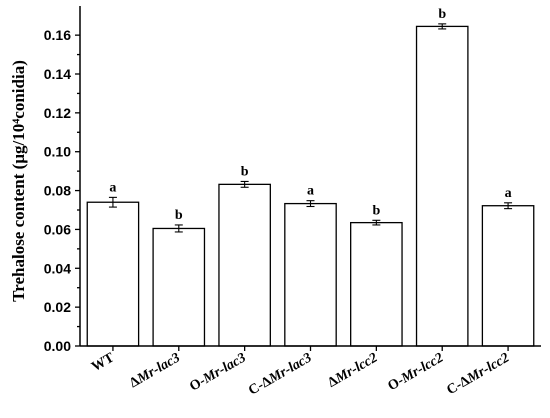  I want to click on y-tick-label: 0.08, so click(57, 191).